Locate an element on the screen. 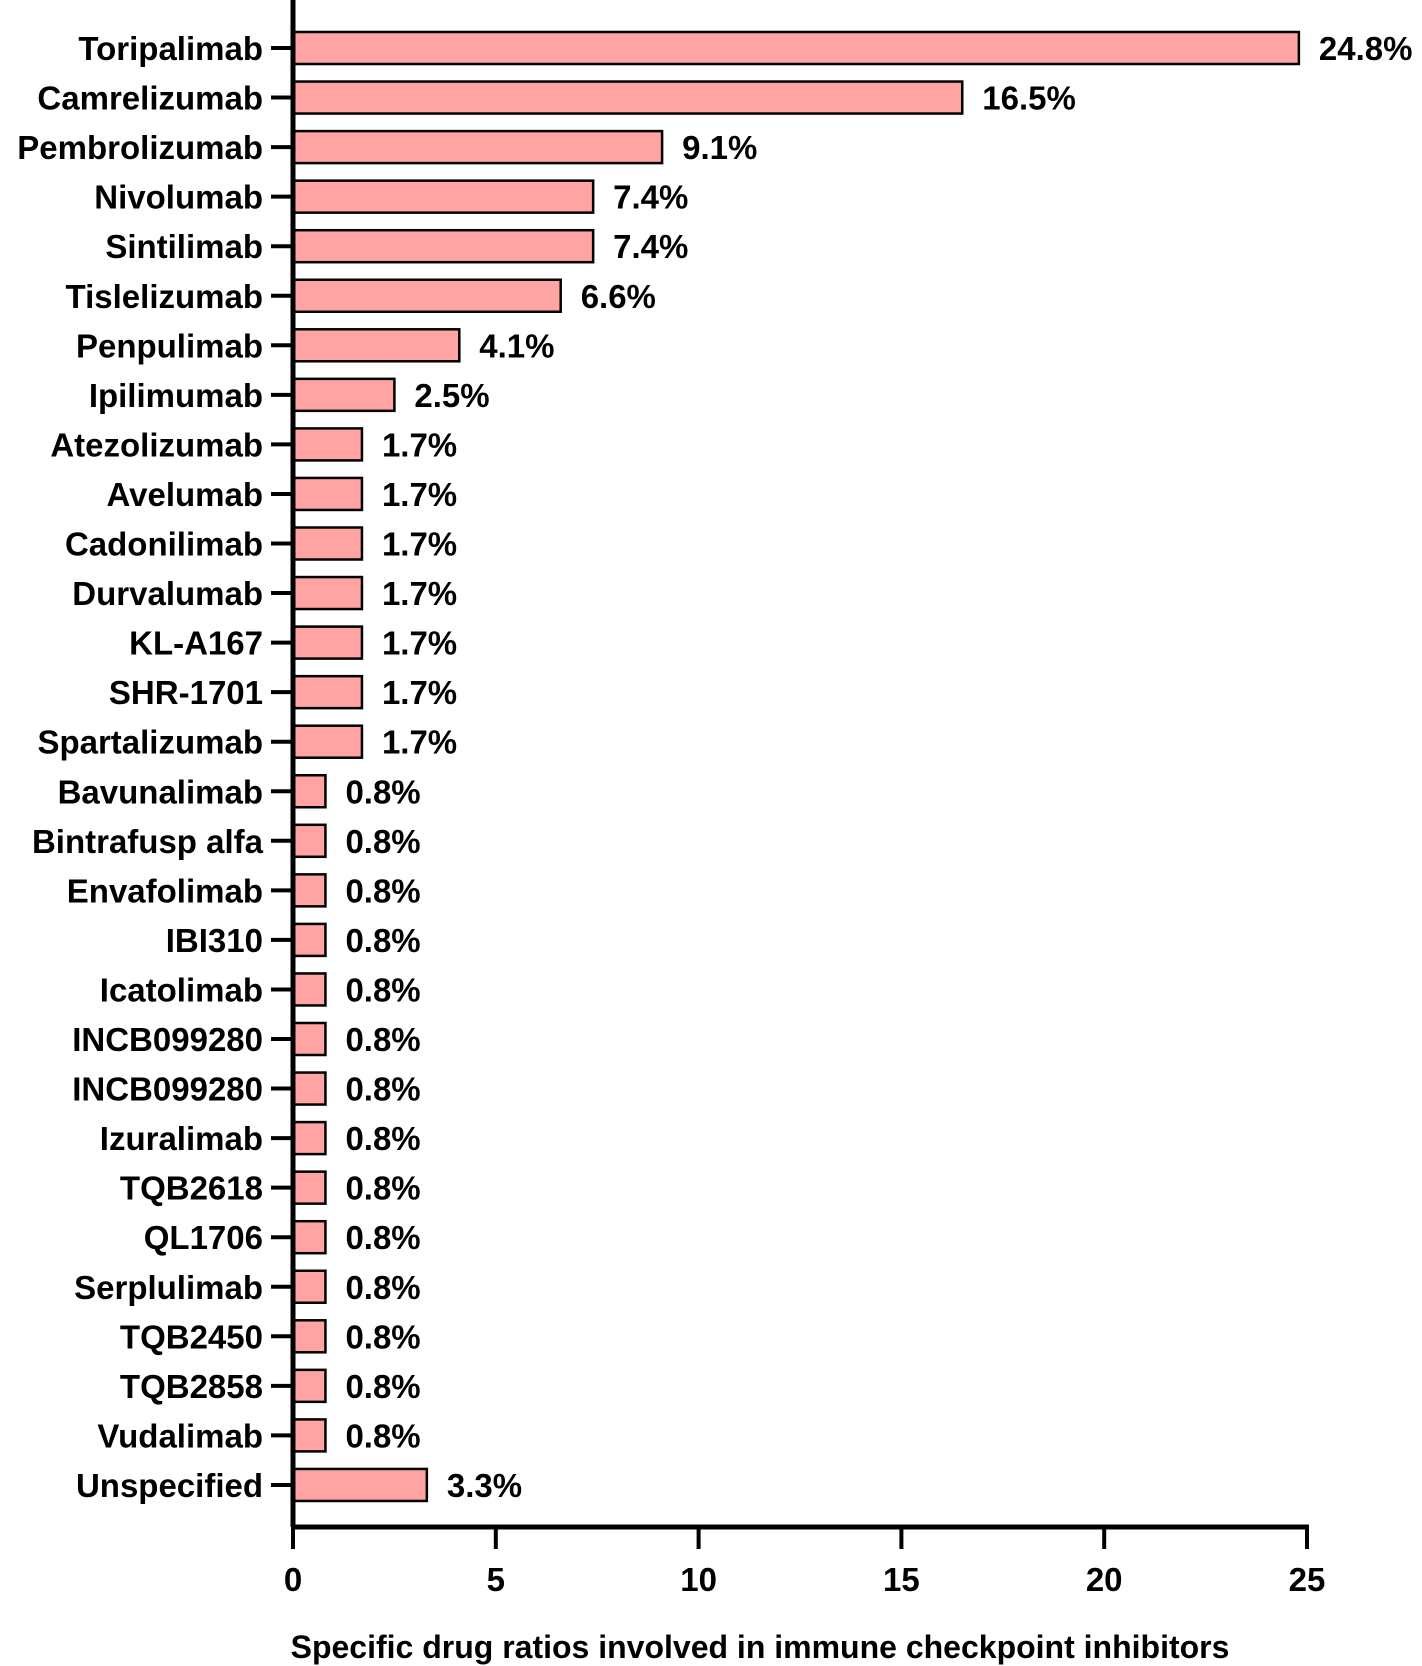  data-label: 4.1% is located at coordinates (516, 345).